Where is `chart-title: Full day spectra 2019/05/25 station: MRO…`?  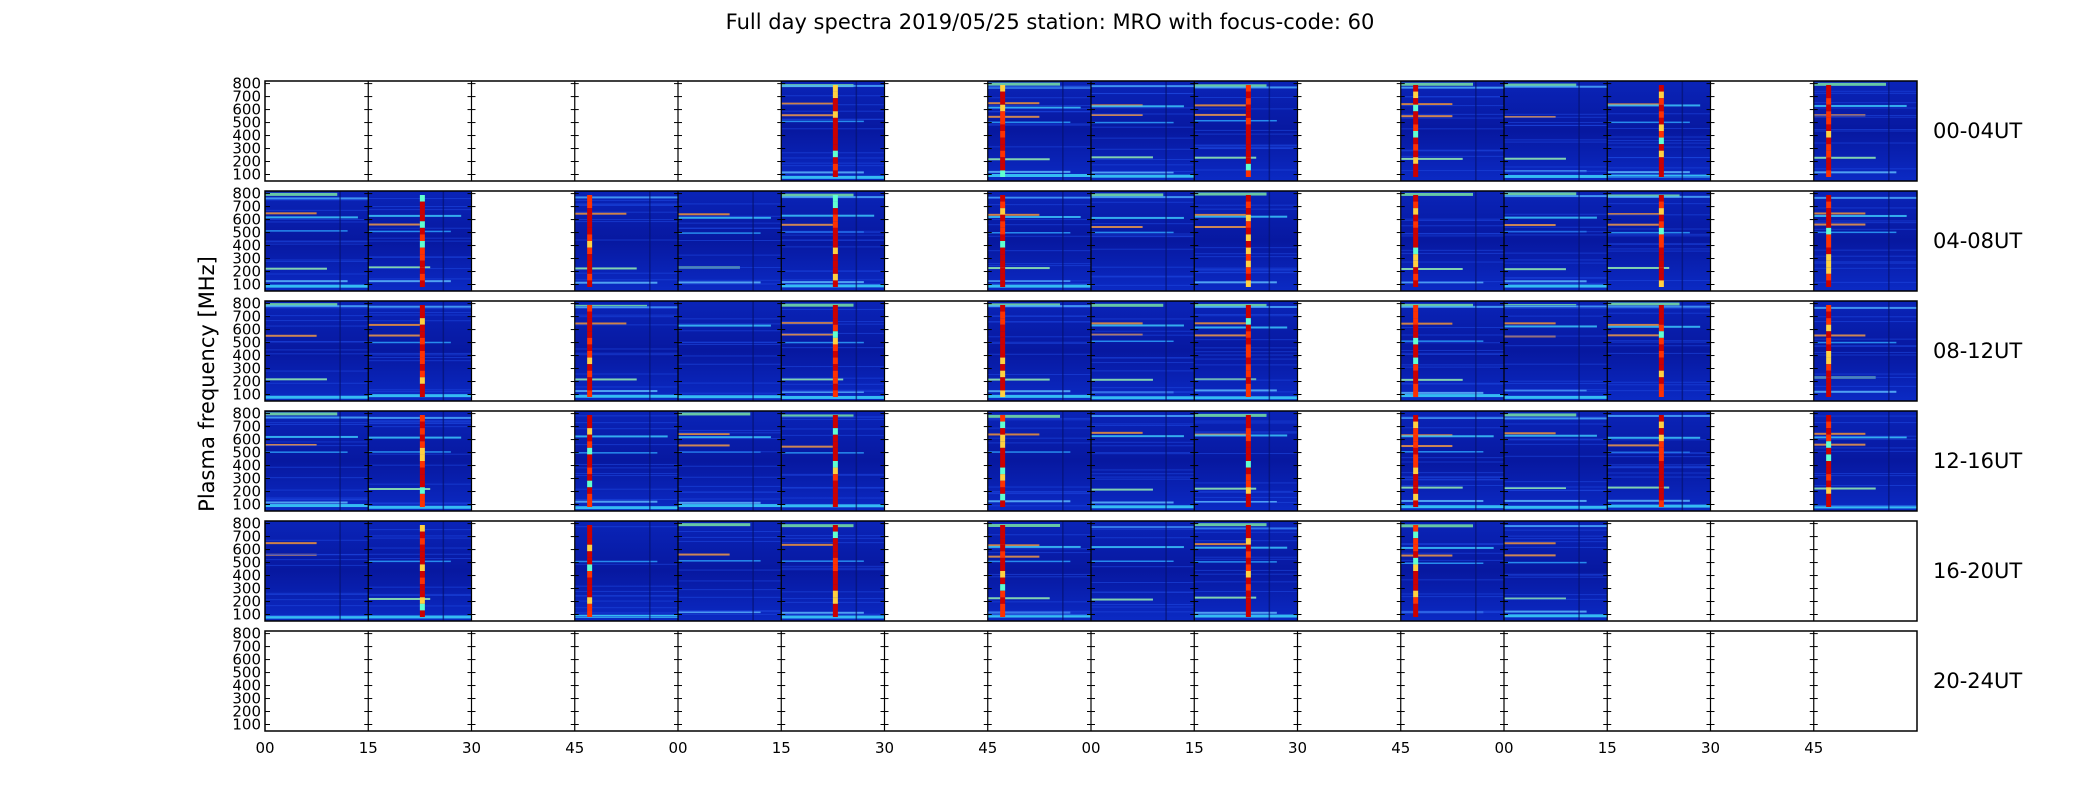
chart-title: Full day spectra 2019/05/25 station: MRO… is located at coordinates (1050, 22).